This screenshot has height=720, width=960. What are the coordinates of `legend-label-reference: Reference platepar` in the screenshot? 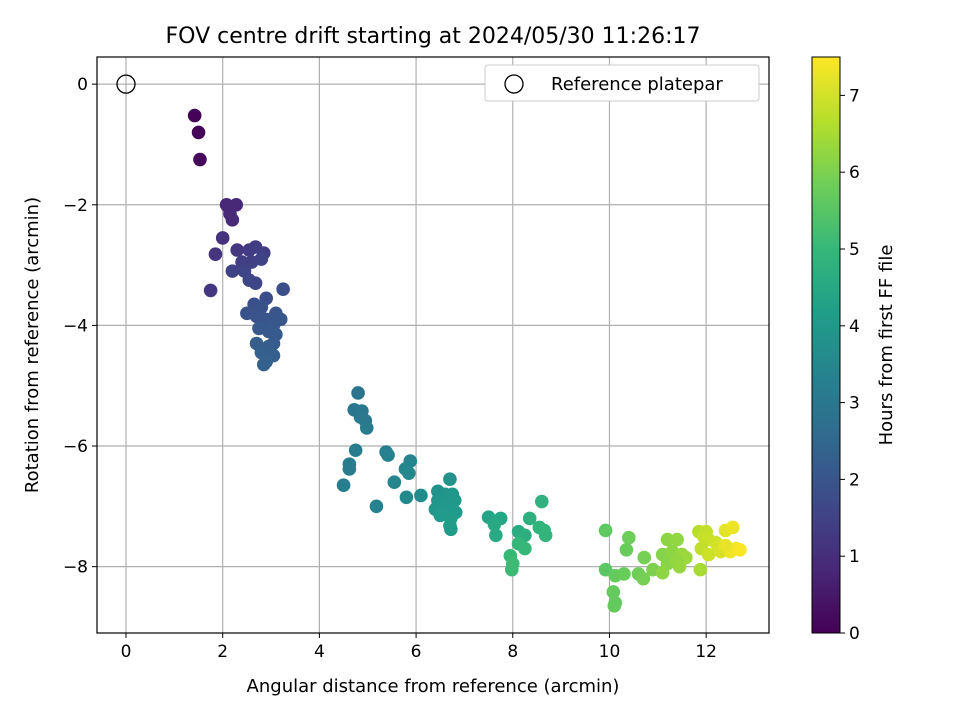 It's located at (637, 84).